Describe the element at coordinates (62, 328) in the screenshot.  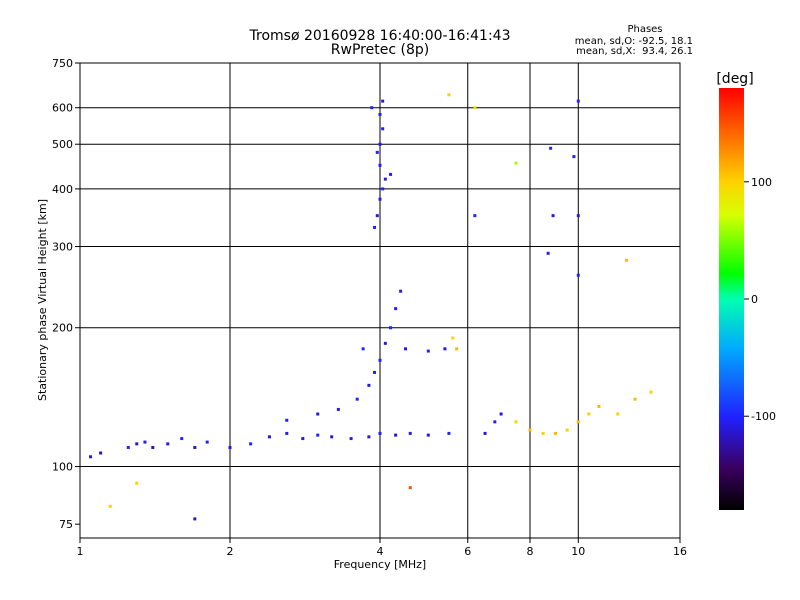
I see `y-tick-label: 200` at that location.